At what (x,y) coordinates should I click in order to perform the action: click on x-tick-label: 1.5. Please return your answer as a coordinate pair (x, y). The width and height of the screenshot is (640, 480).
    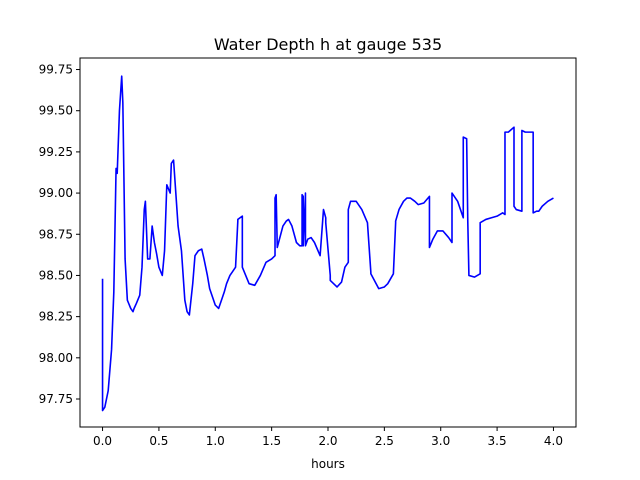
    Looking at the image, I should click on (271, 441).